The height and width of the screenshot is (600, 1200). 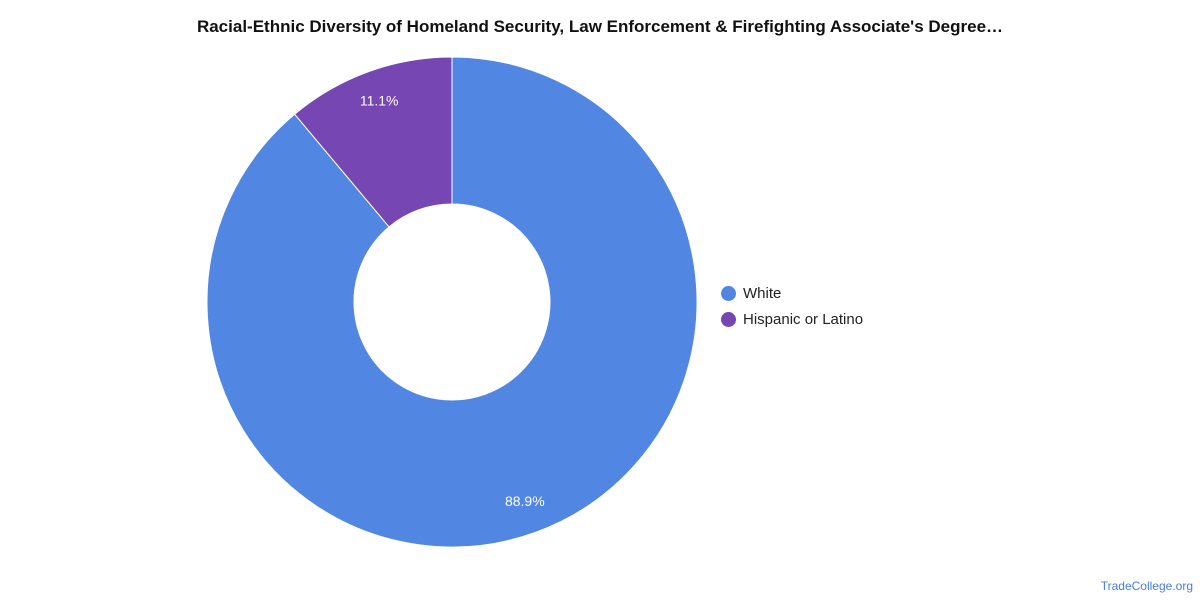 I want to click on legend-label-white: White, so click(x=762, y=293).